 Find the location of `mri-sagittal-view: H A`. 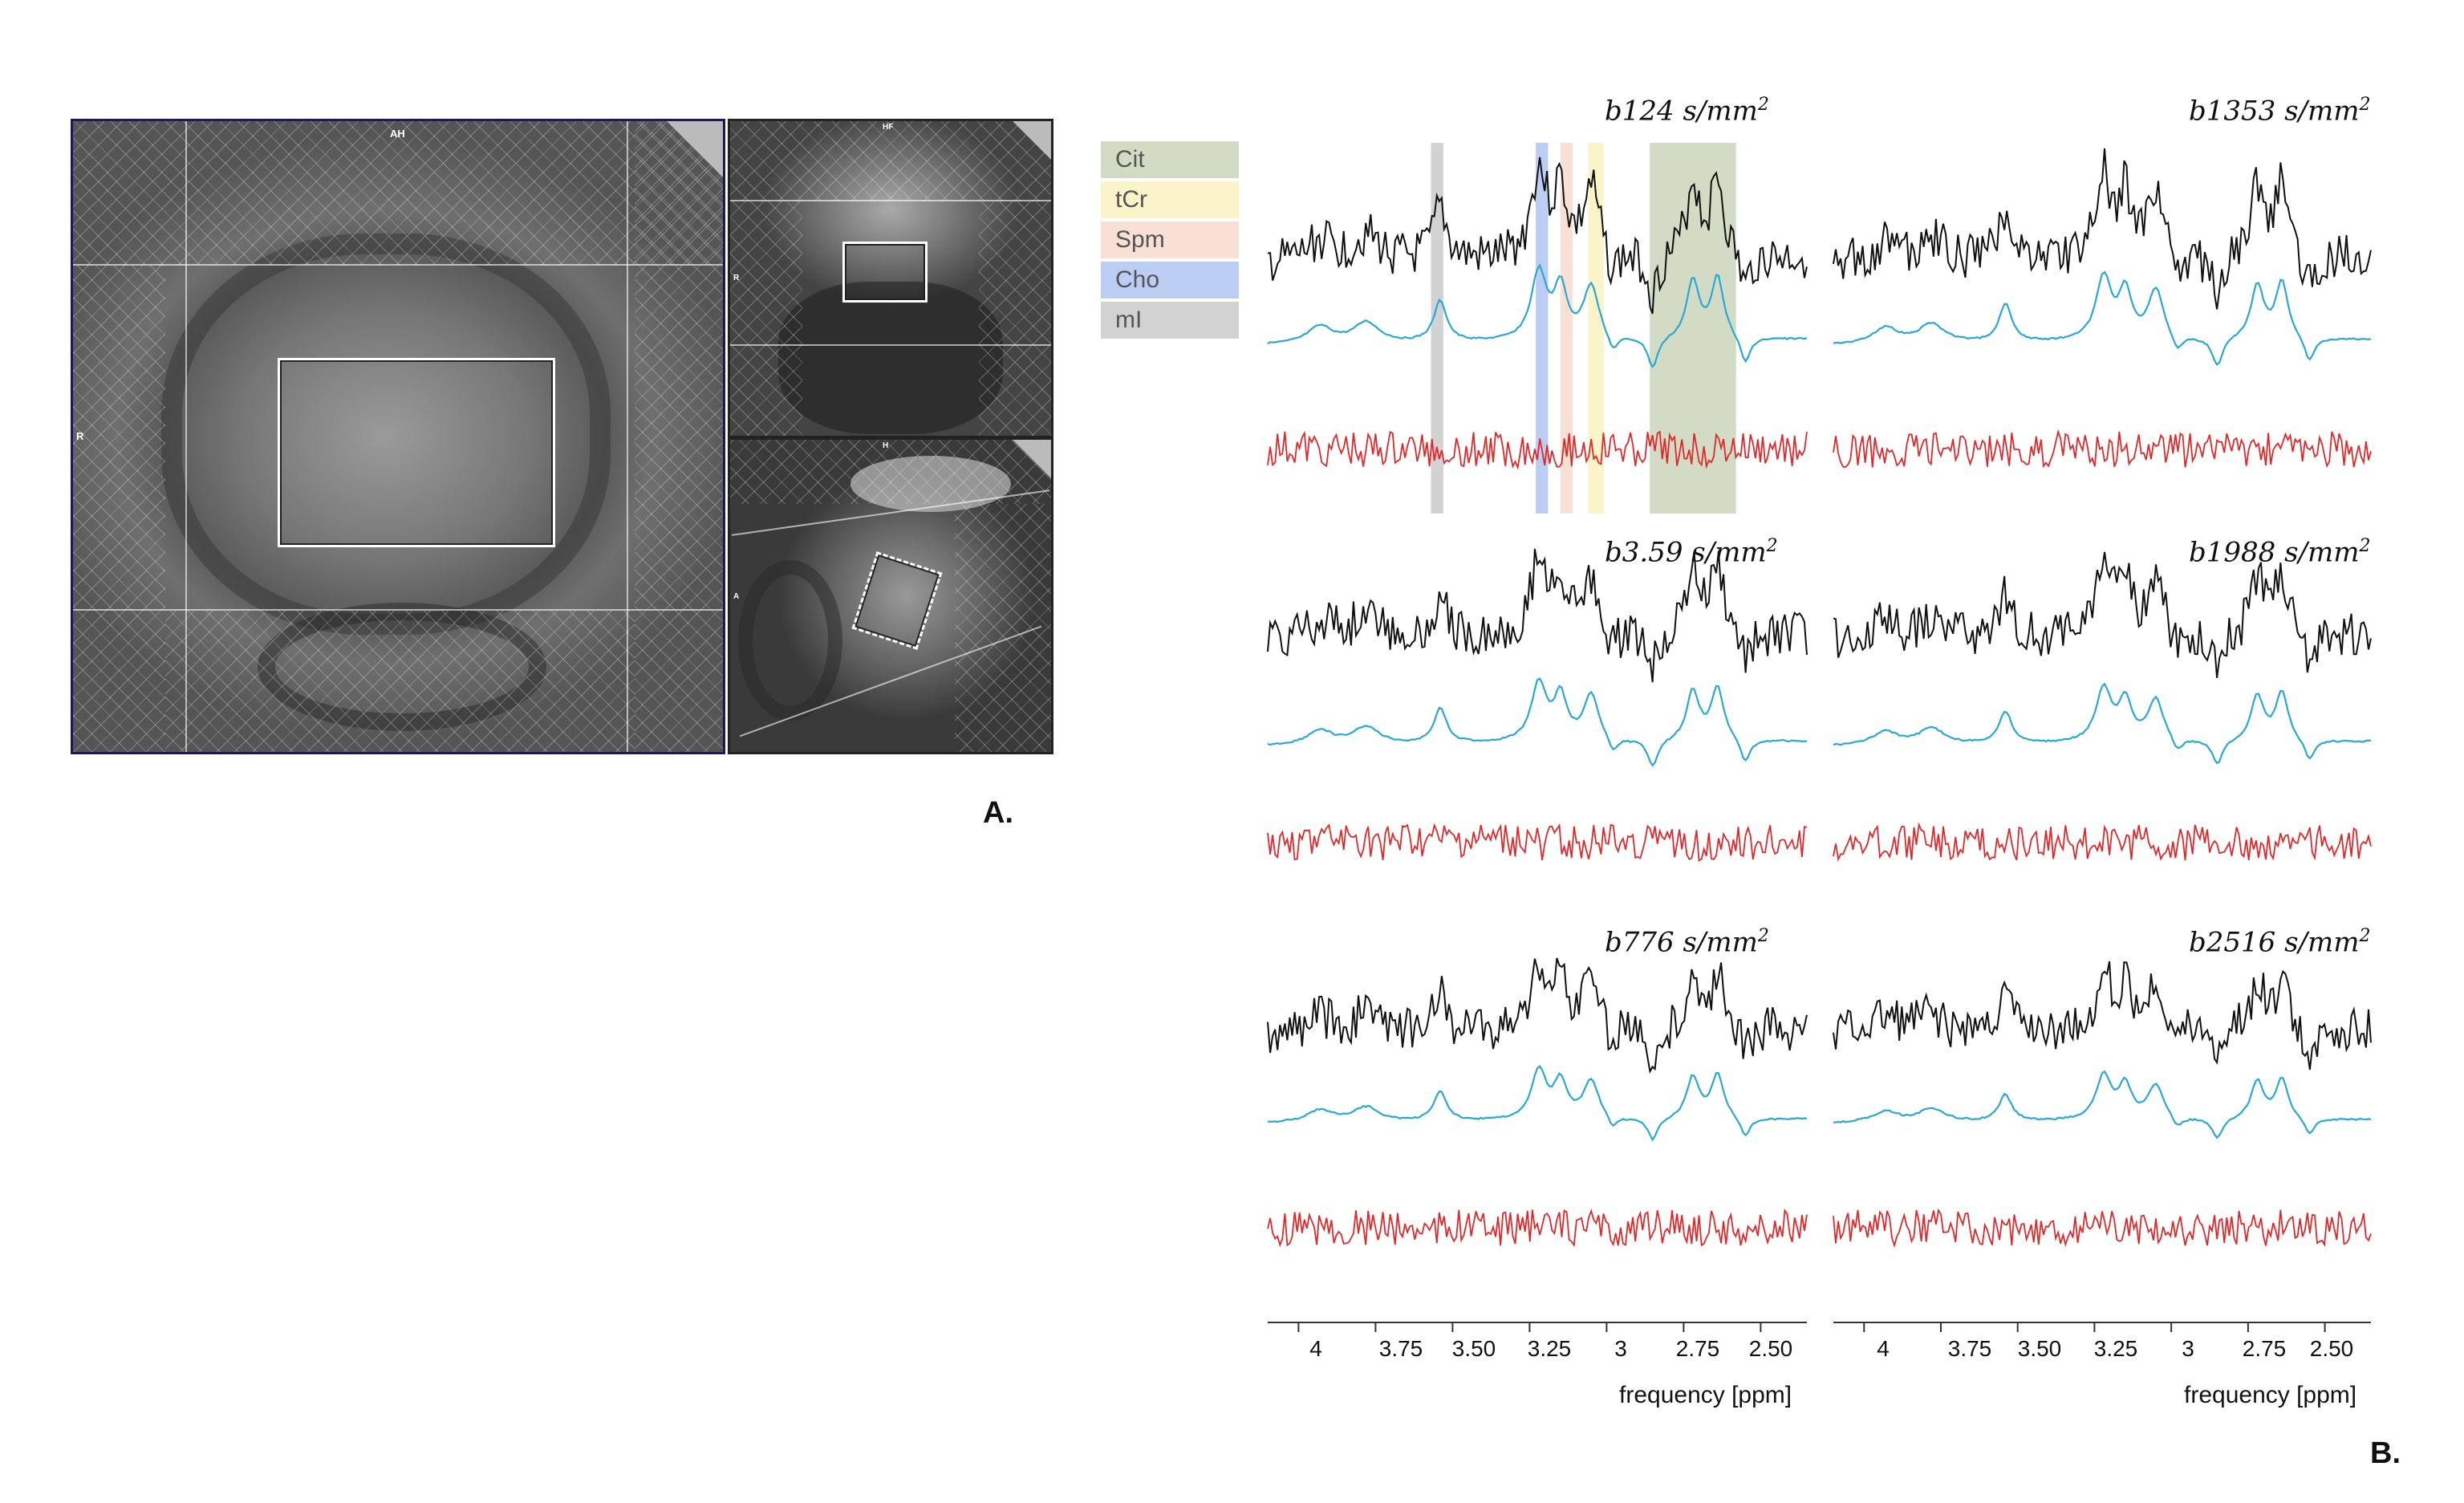

mri-sagittal-view: H A is located at coordinates (890, 595).